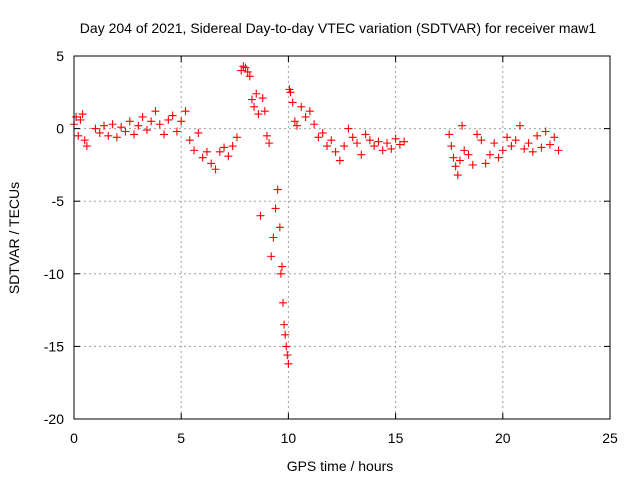  What do you see at coordinates (396, 438) in the screenshot?
I see `x-tick-label: 15` at bounding box center [396, 438].